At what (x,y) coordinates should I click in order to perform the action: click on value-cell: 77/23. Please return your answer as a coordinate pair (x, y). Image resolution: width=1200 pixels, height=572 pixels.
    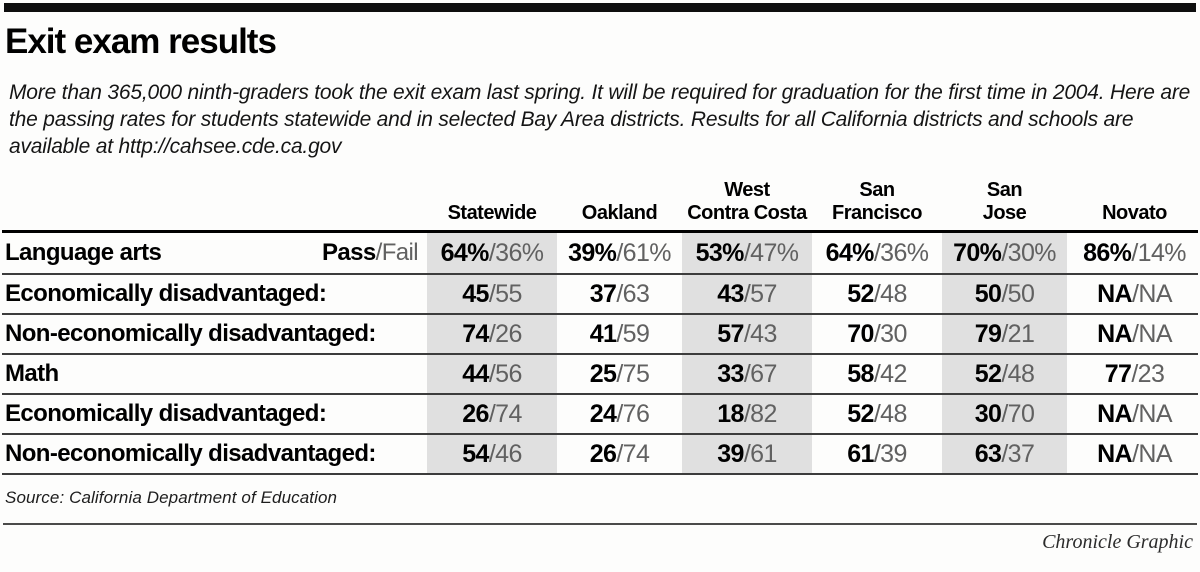
    Looking at the image, I should click on (1133, 374).